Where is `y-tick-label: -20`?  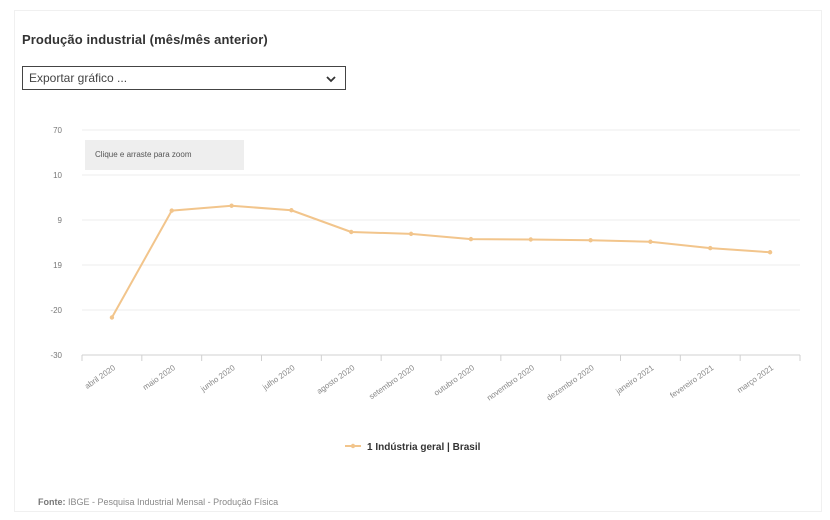
y-tick-label: -20 is located at coordinates (56, 310).